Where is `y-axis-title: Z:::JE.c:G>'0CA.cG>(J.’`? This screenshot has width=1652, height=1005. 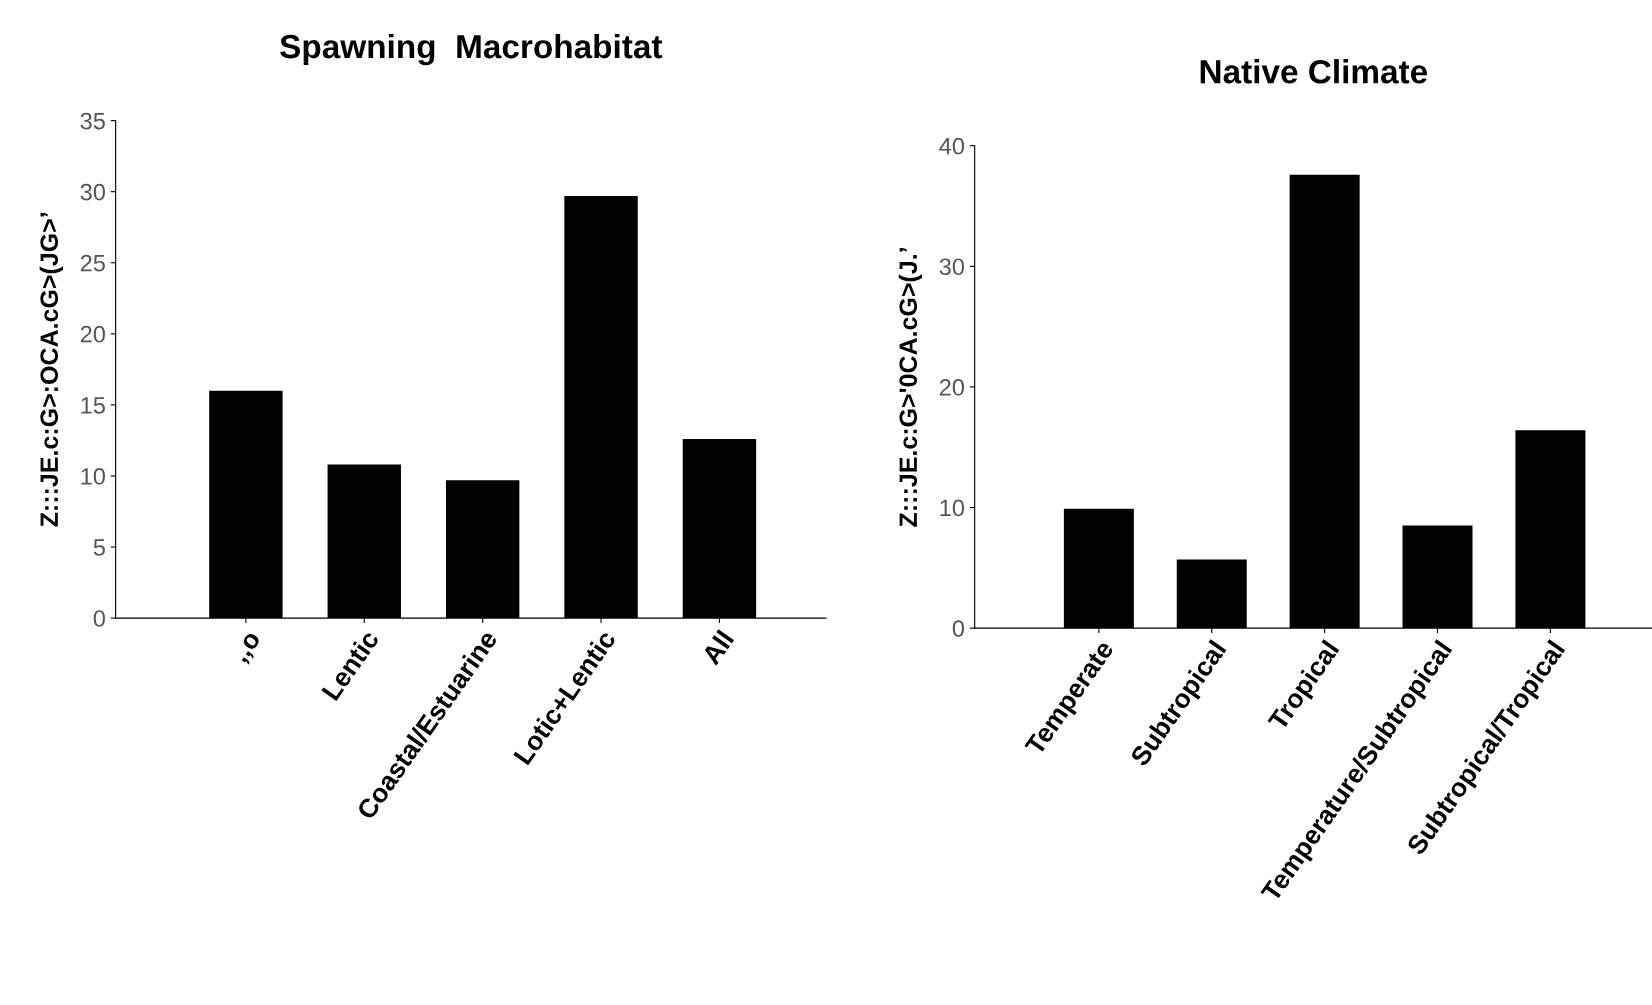
y-axis-title: Z:::JE.c:G>'0CA.cG>(J.’ is located at coordinates (910, 387).